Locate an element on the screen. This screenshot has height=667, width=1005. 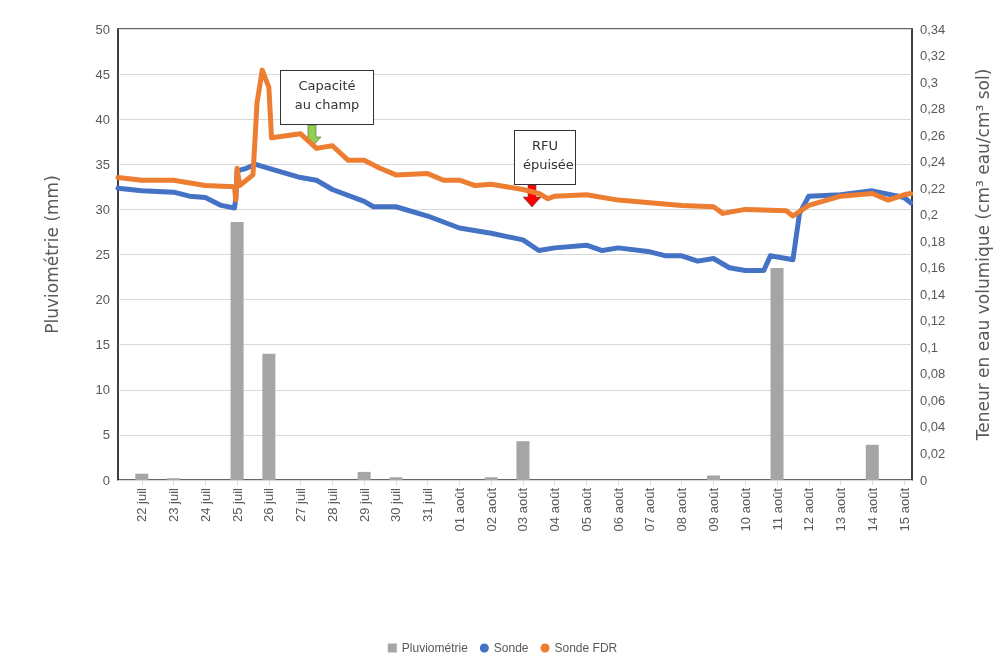
x-tick-label: 22 juil is located at coordinates (142, 504).